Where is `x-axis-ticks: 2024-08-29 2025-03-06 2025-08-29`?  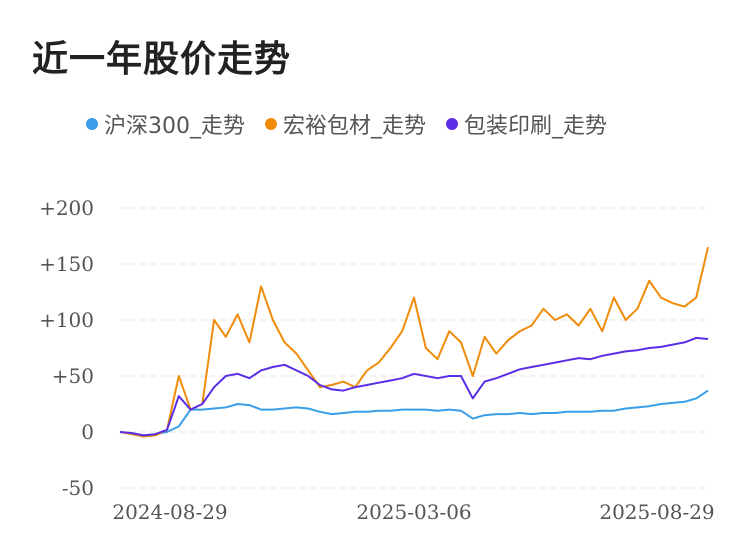
x-axis-ticks: 2024-08-29 2025-03-06 2025-08-29 is located at coordinates (413, 512).